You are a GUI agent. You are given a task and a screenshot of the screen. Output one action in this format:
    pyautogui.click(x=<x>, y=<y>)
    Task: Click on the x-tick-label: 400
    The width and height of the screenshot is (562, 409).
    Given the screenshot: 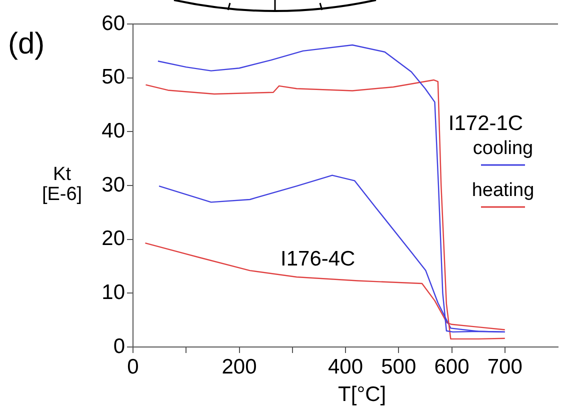 What is the action you would take?
    pyautogui.click(x=346, y=366)
    